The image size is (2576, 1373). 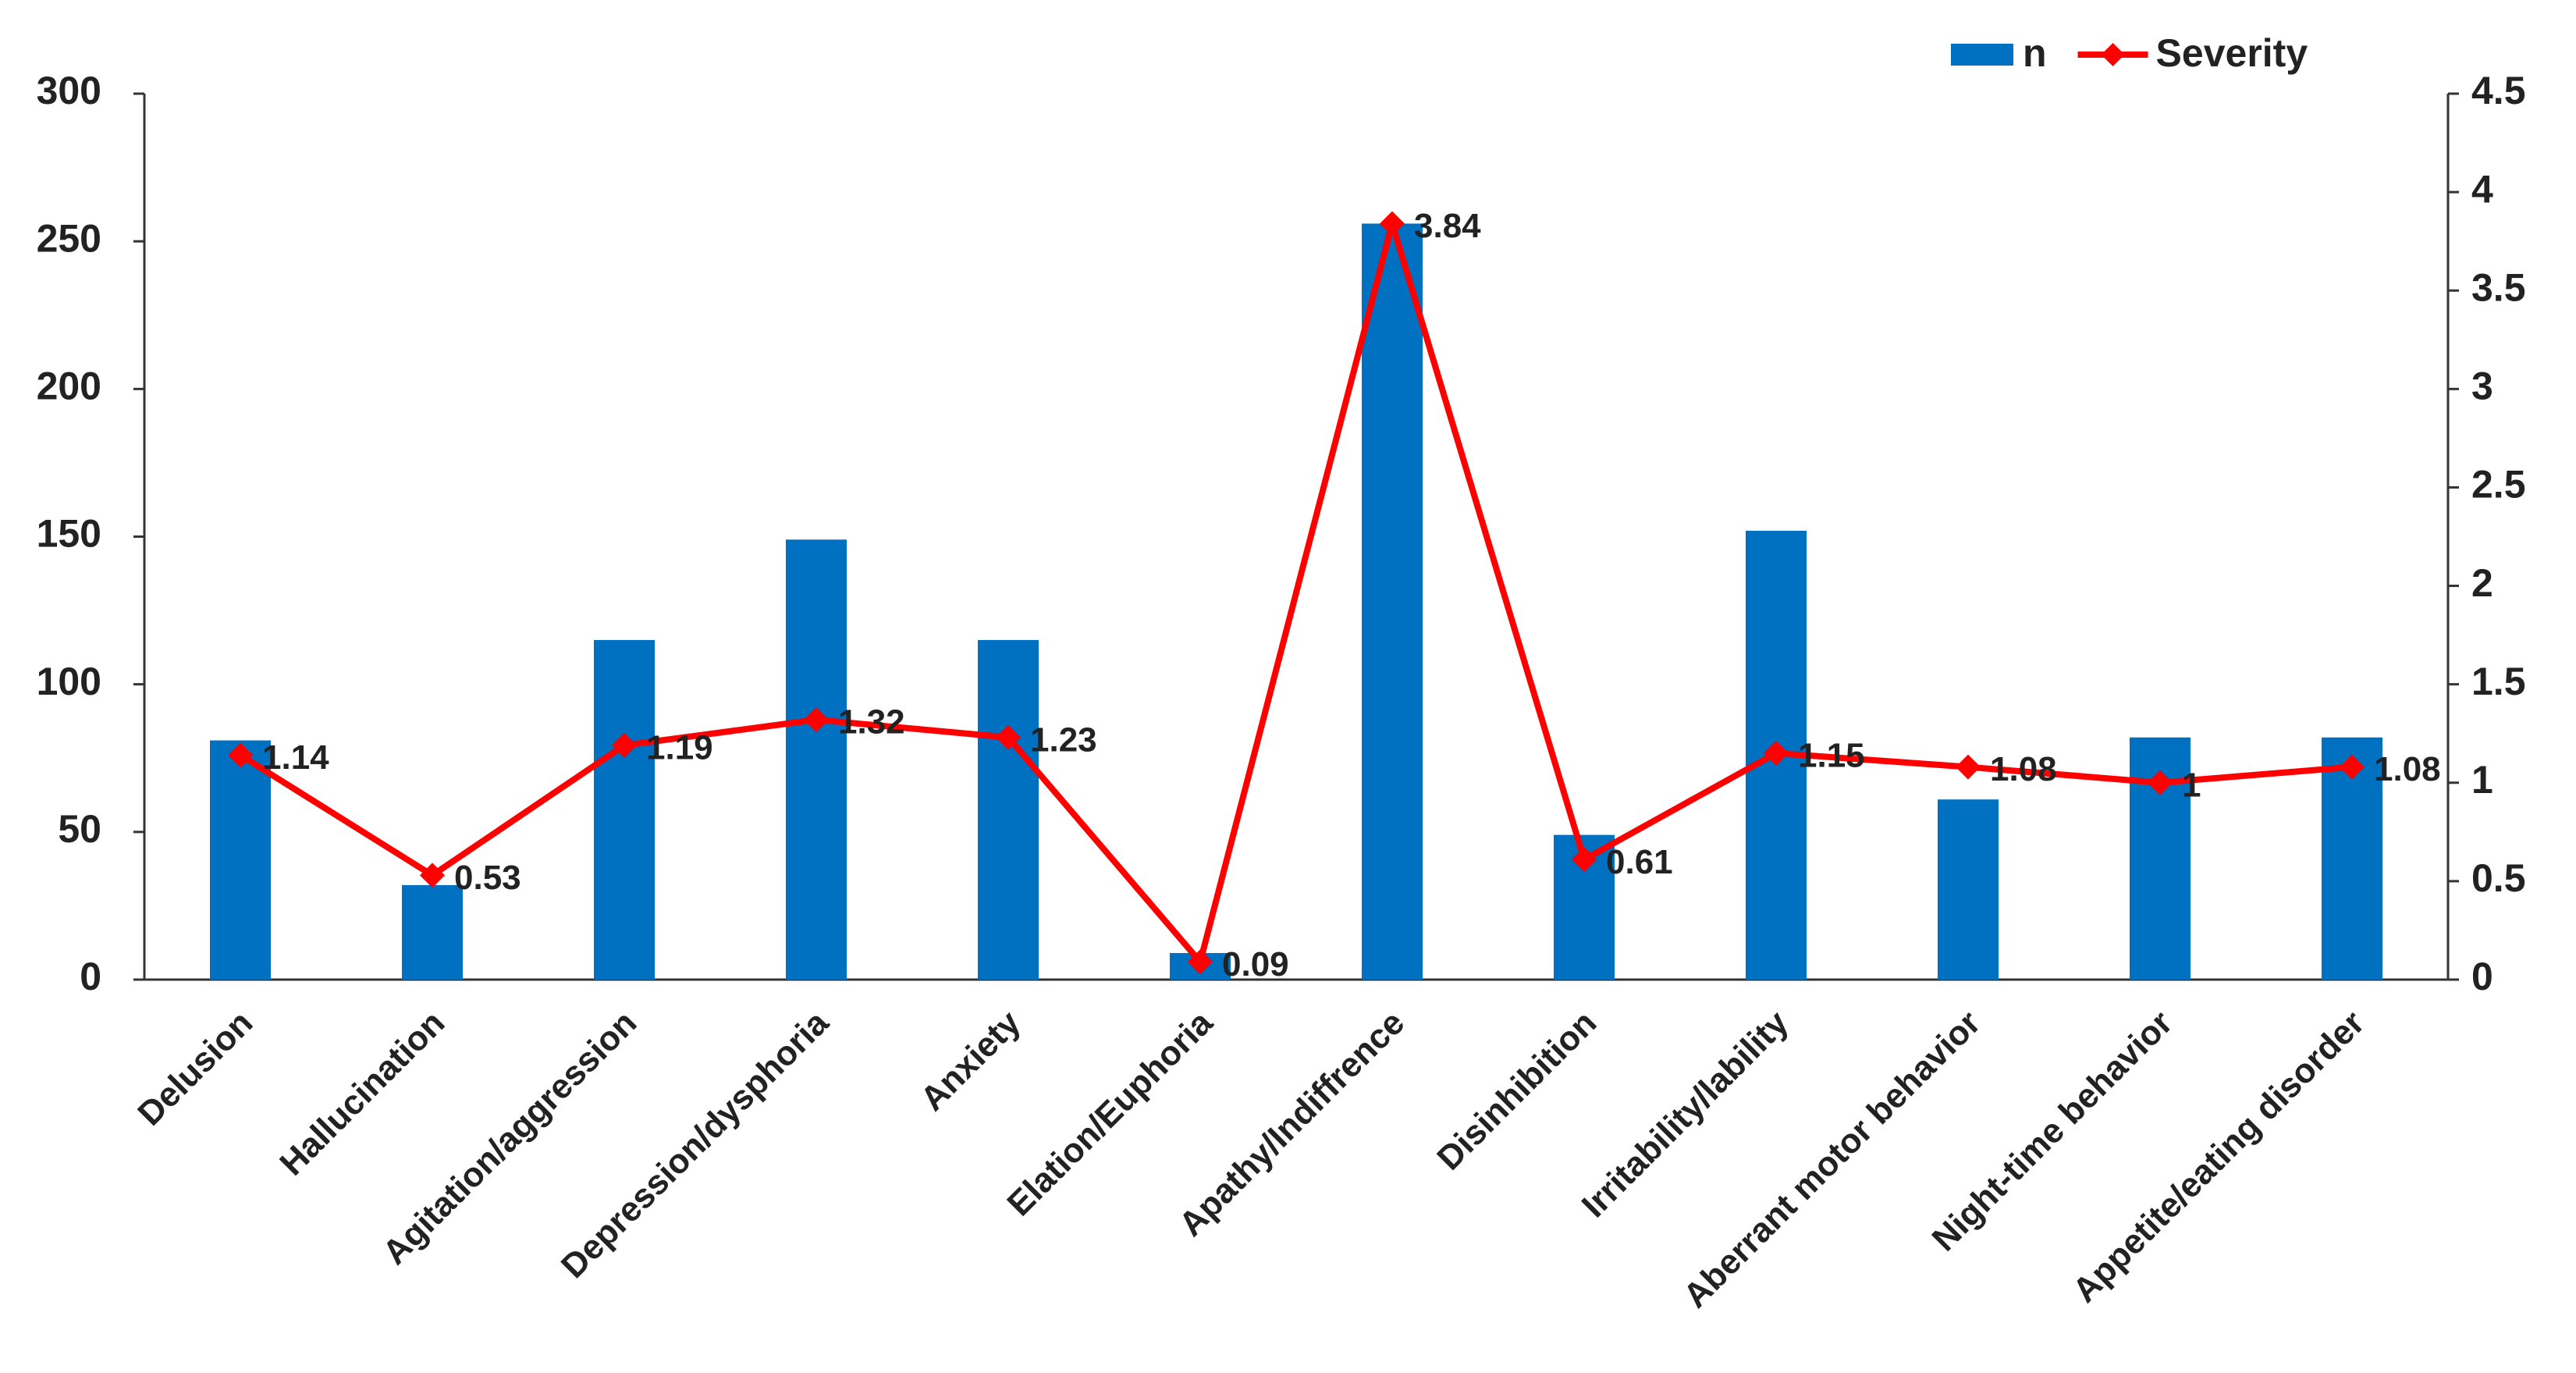 What do you see at coordinates (195, 1068) in the screenshot?
I see `x-tick-label: Delusion` at bounding box center [195, 1068].